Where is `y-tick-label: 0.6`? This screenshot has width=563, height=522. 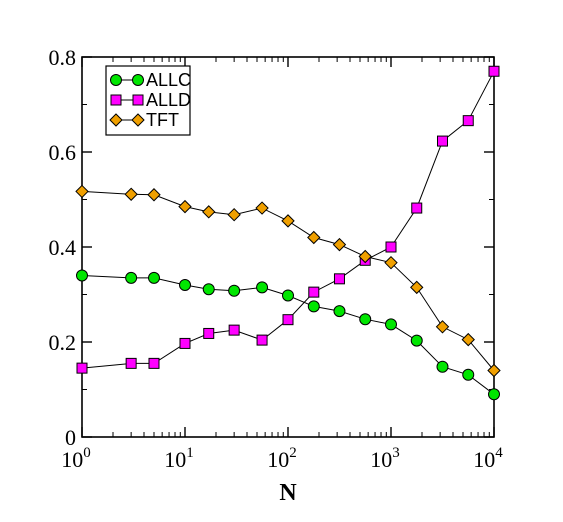
y-tick-label: 0.6 is located at coordinates (63, 152).